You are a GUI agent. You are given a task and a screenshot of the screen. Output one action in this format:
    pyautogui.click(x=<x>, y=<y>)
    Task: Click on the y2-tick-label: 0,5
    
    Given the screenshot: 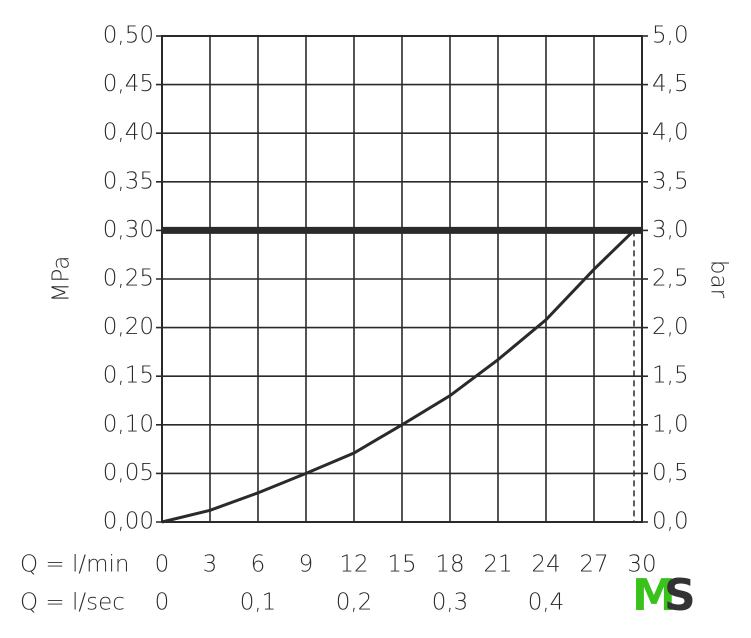 What is the action you would take?
    pyautogui.click(x=670, y=473)
    